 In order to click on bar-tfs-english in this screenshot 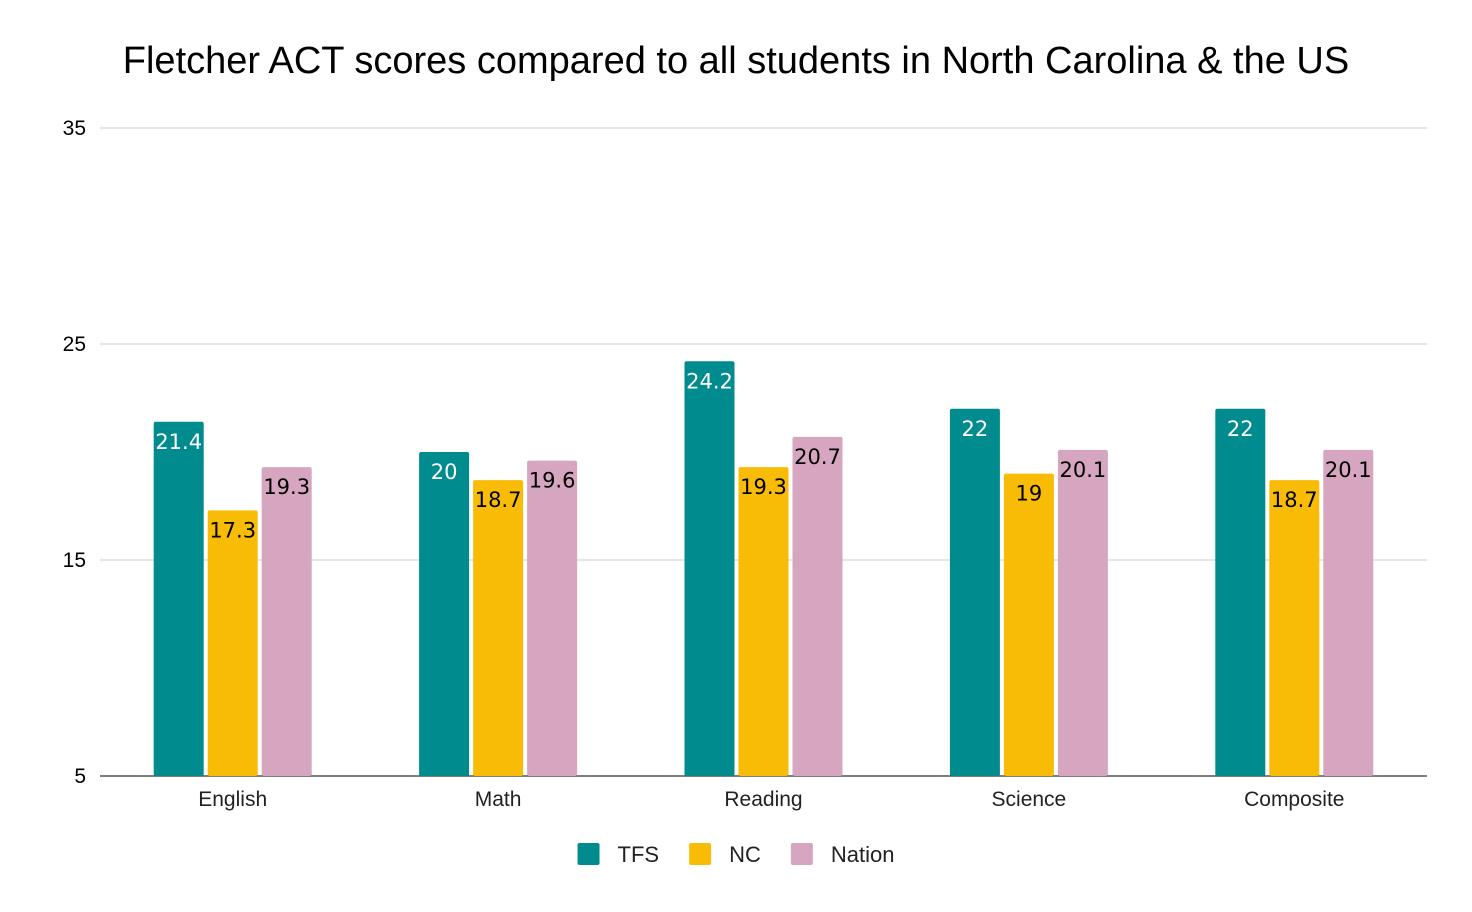, I will do `click(178, 598)`.